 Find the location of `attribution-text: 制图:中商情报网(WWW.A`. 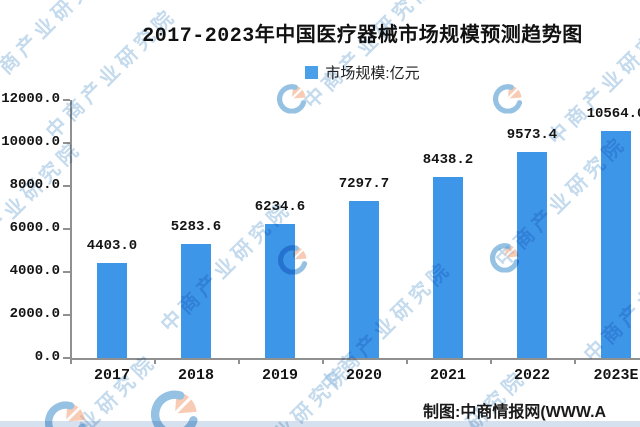

attribution-text: 制图:中商情报网(WWW.A is located at coordinates (515, 412).